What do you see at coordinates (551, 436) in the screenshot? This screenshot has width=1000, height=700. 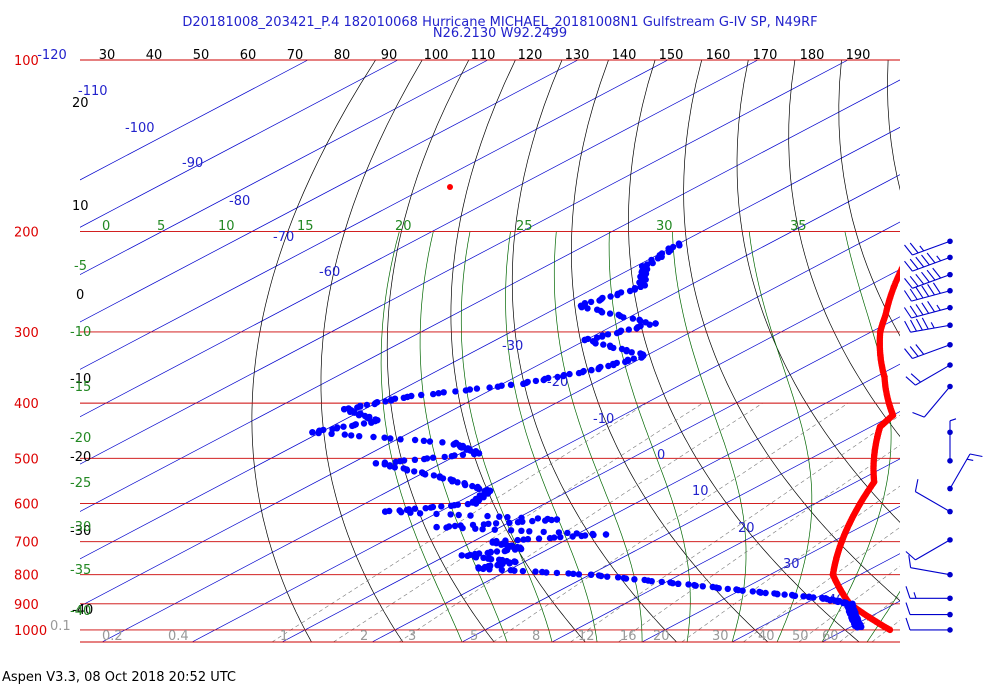 I see `moist-adiabat-line` at bounding box center [551, 436].